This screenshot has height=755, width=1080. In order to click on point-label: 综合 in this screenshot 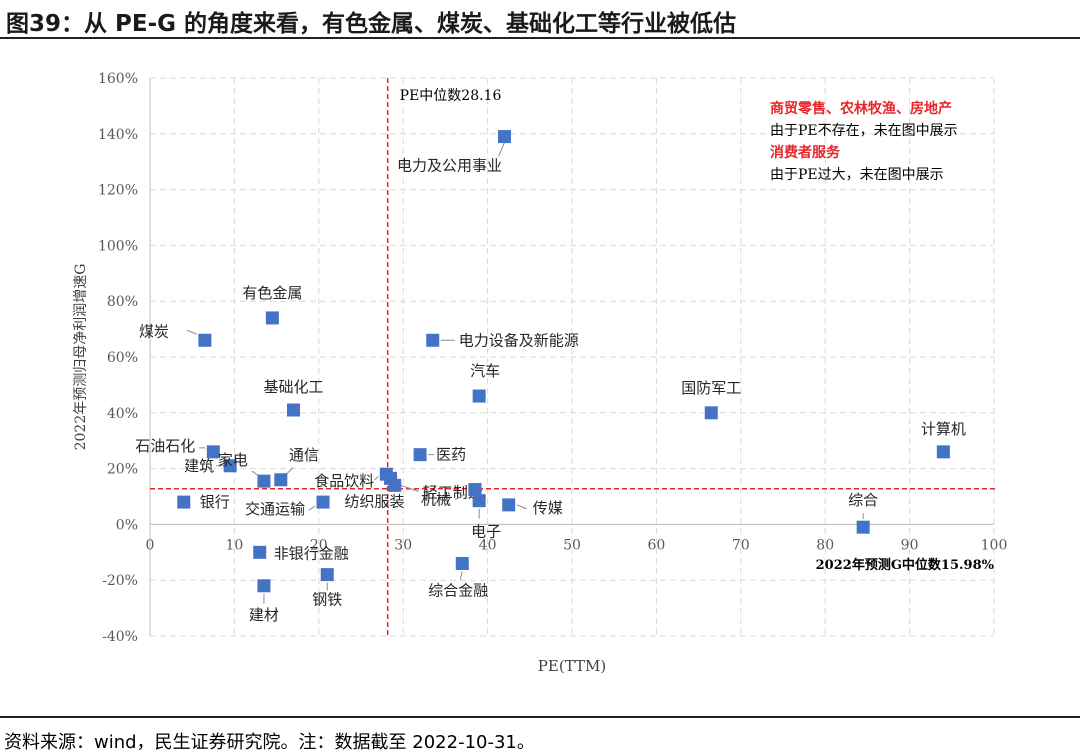, I will do `click(863, 500)`.